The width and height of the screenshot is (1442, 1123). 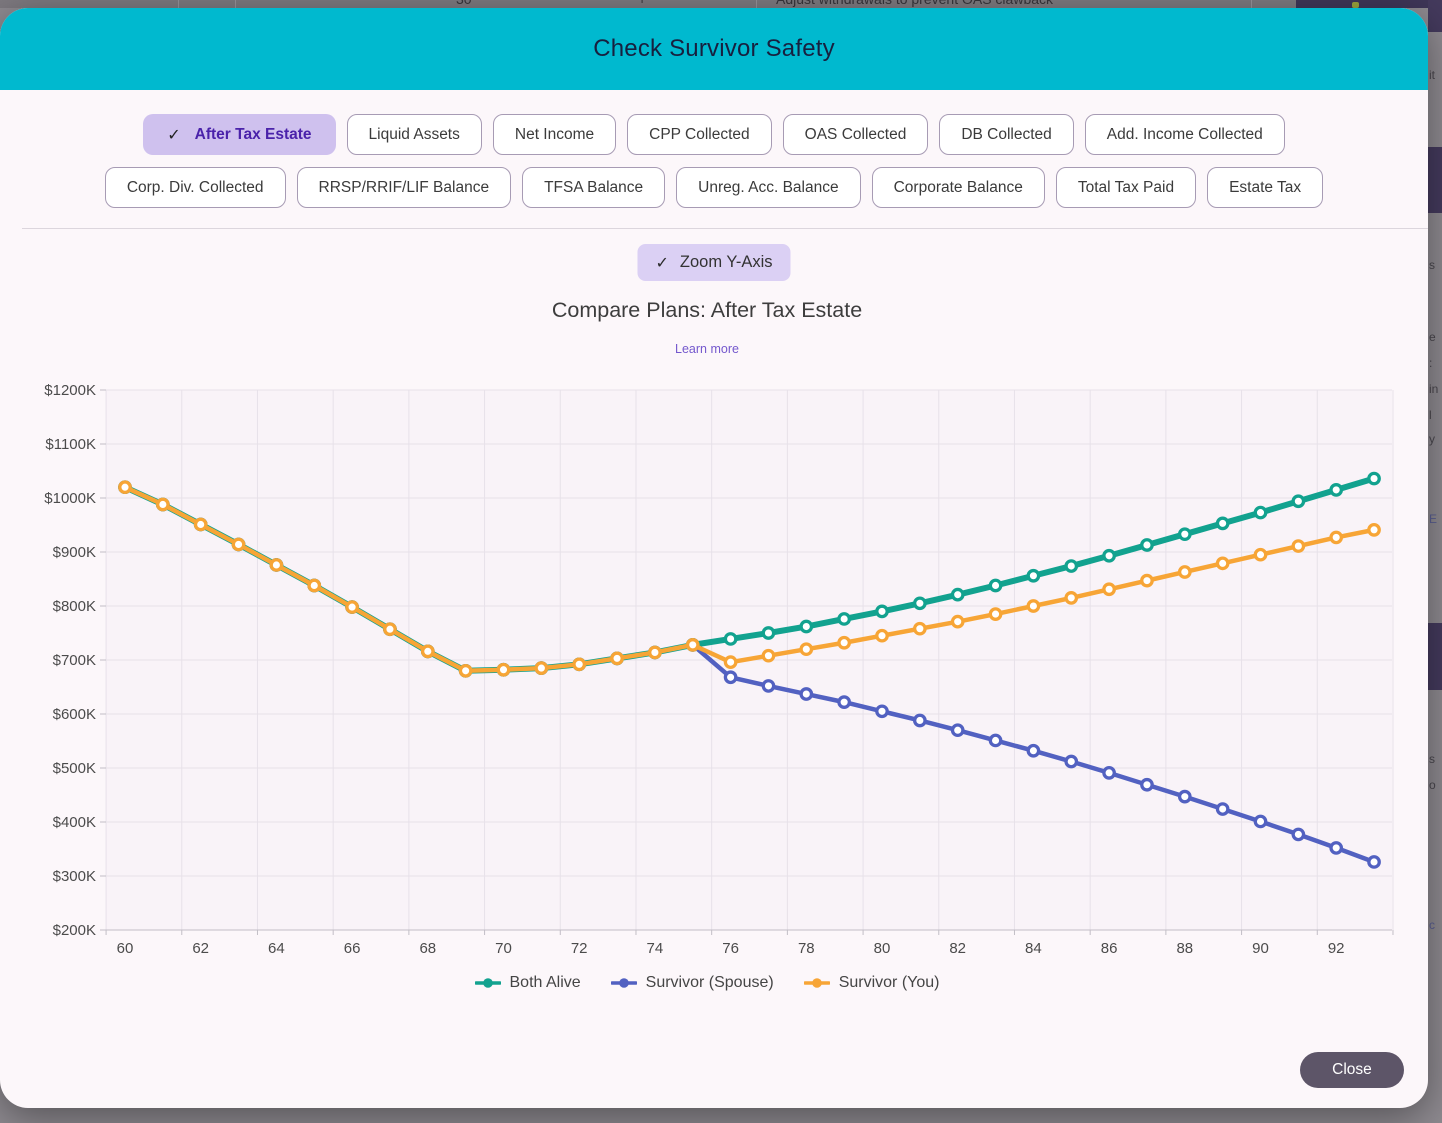 What do you see at coordinates (1006, 134) in the screenshot?
I see `metric-chip-db-collected: DB Collected` at bounding box center [1006, 134].